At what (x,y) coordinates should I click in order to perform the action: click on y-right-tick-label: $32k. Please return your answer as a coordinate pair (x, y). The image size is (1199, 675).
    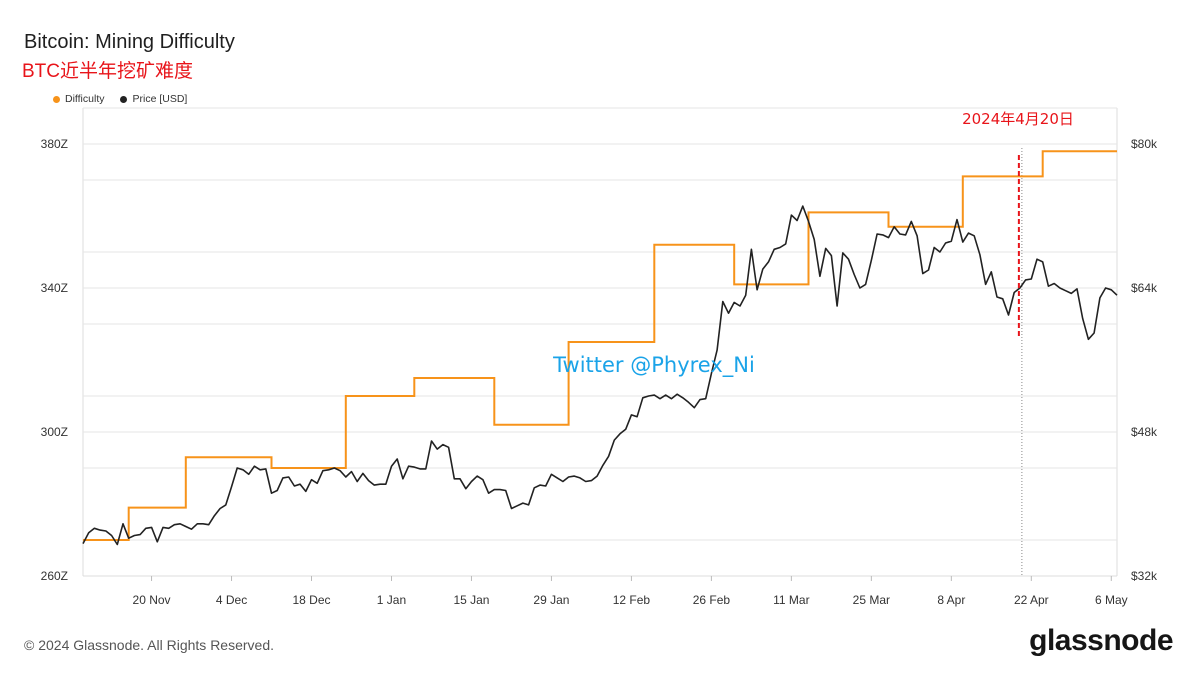
    Looking at the image, I should click on (1144, 576).